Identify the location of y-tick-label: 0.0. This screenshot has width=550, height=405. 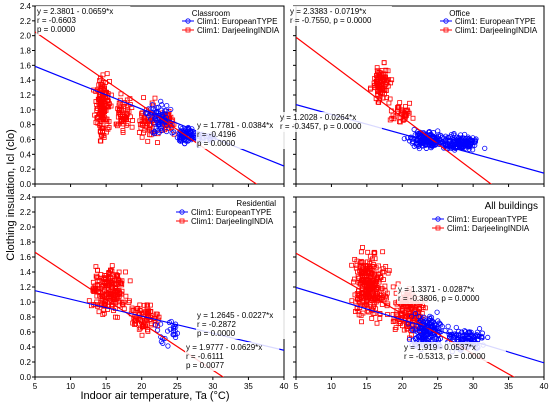
(26, 377).